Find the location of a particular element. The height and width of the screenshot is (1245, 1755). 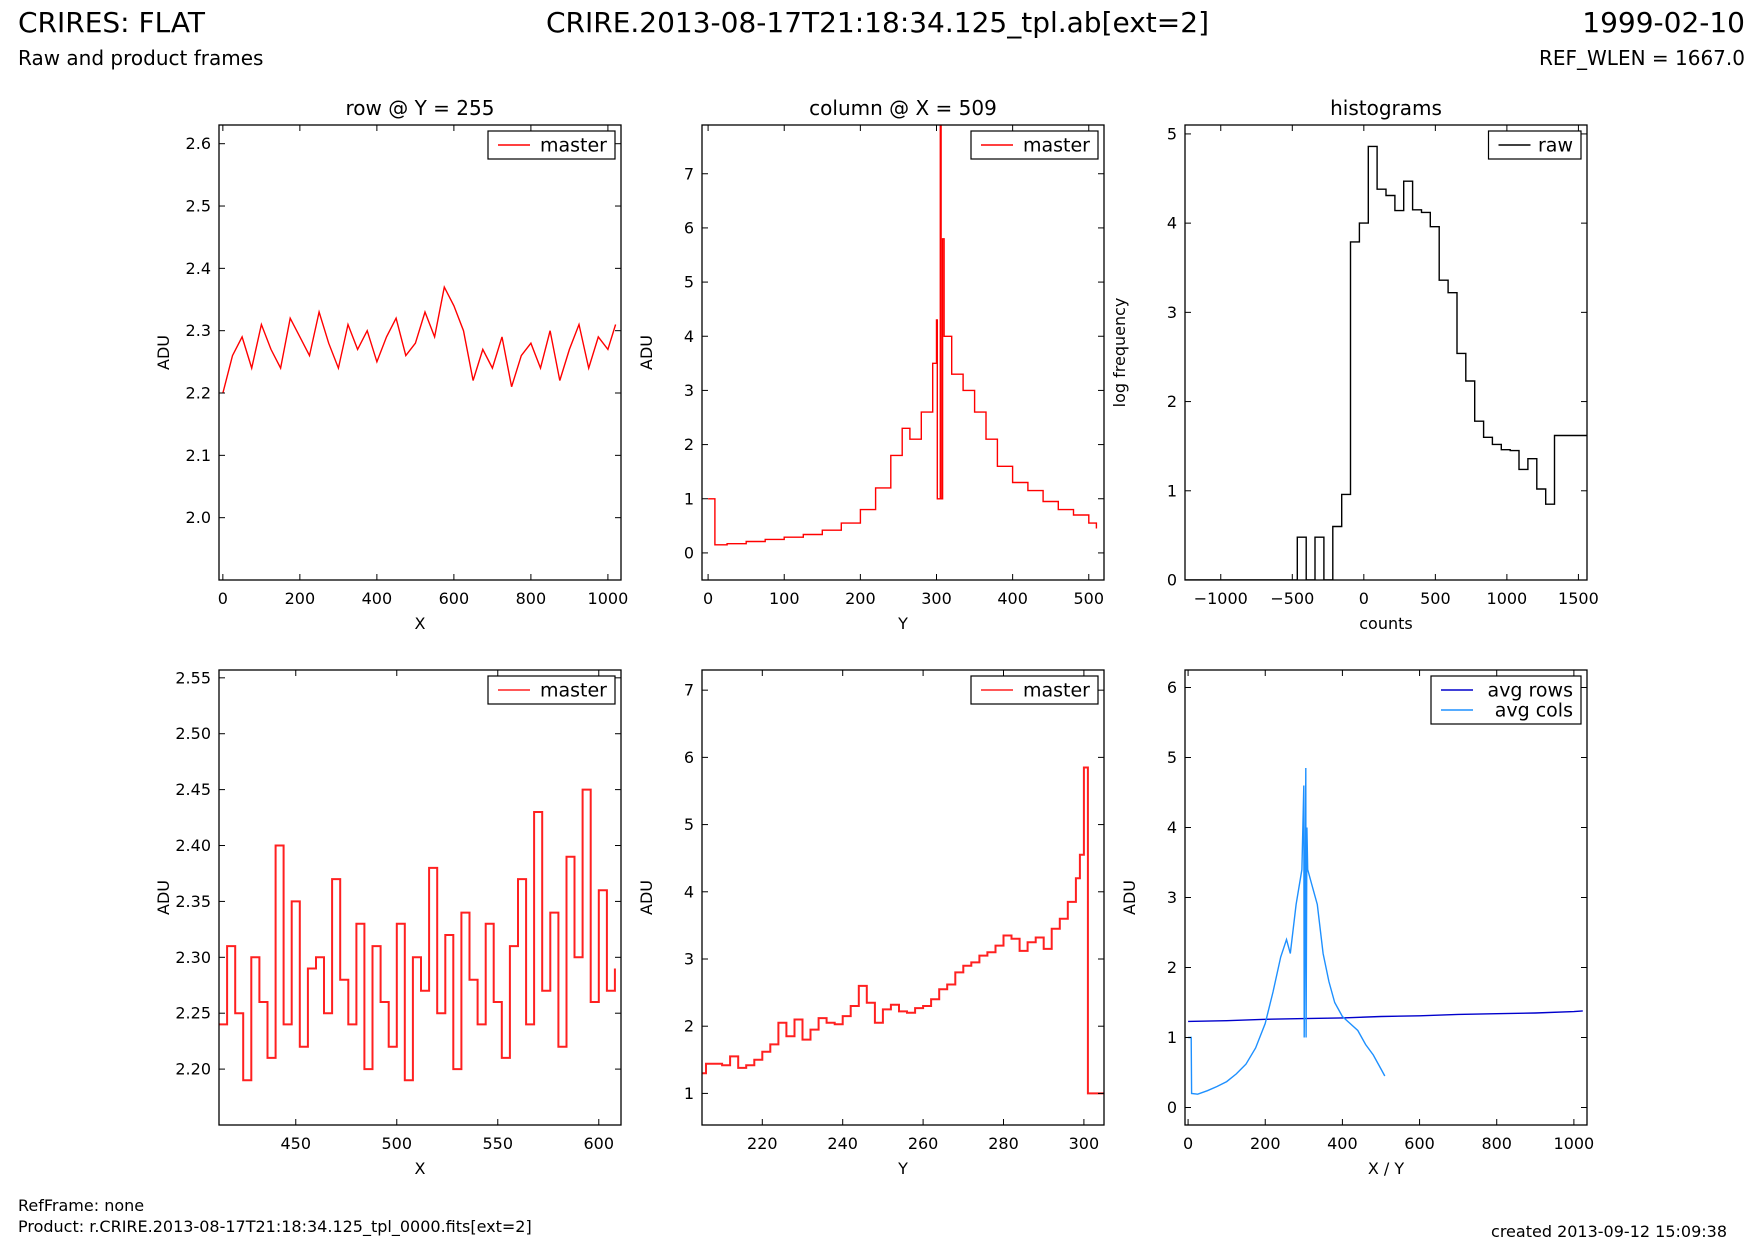

y-axis-label: log frequency is located at coordinates (1119, 353).